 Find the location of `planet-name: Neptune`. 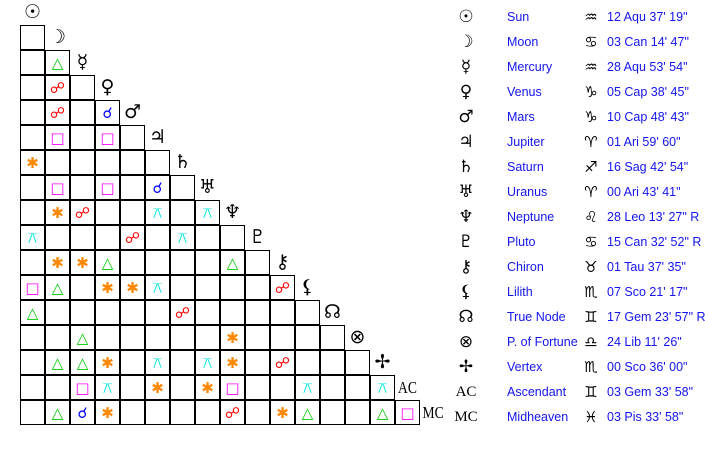

planet-name: Neptune is located at coordinates (531, 217).